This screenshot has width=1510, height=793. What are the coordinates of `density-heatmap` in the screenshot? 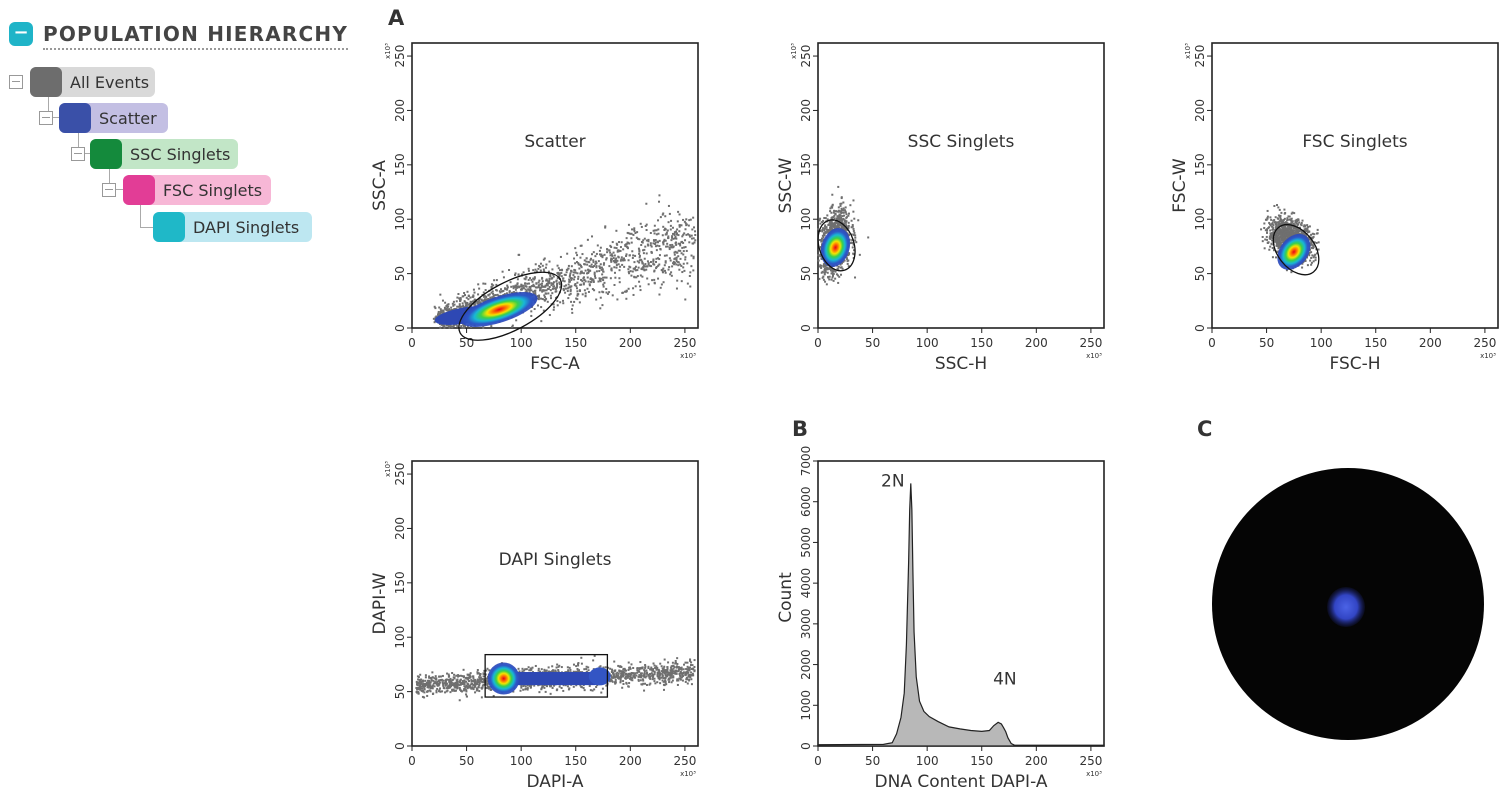 It's located at (835, 247).